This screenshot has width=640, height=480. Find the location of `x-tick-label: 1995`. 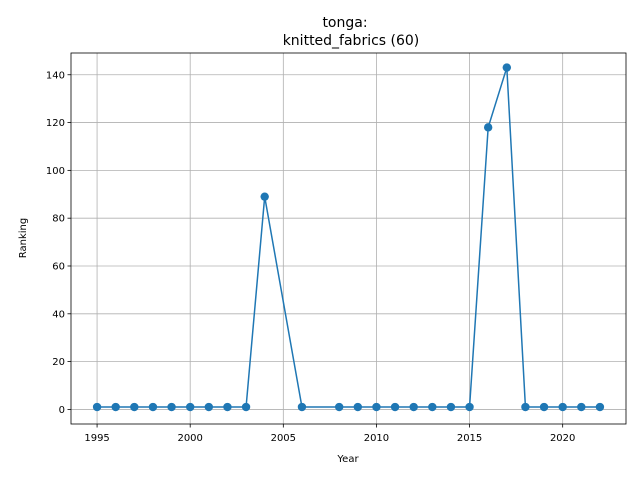

x-tick-label: 1995 is located at coordinates (96, 438).